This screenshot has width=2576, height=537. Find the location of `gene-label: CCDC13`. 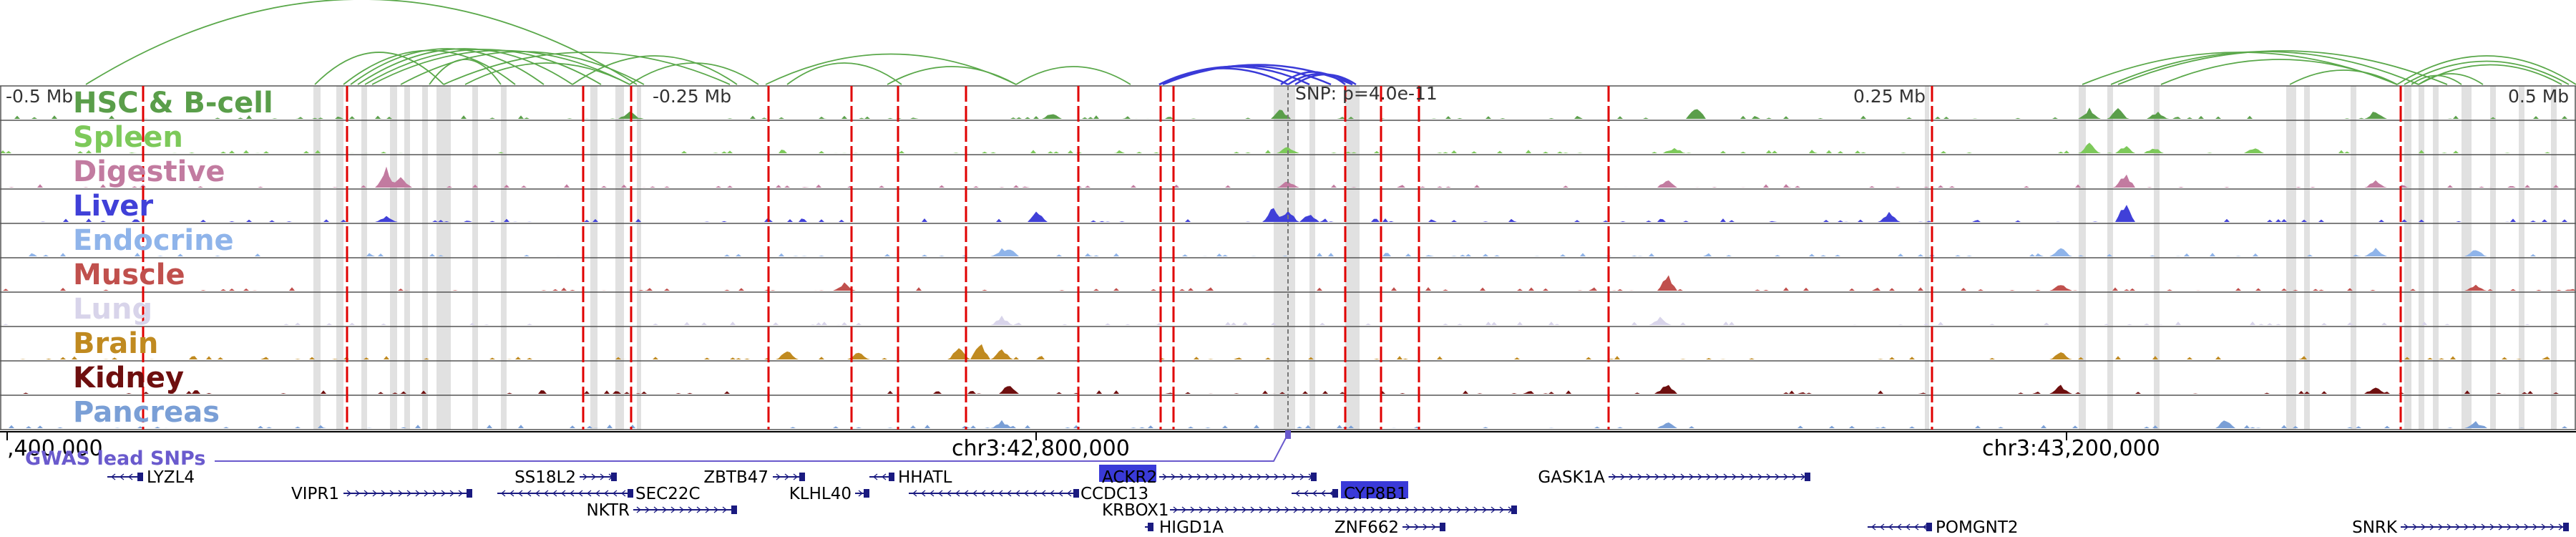

gene-label: CCDC13 is located at coordinates (1114, 494).